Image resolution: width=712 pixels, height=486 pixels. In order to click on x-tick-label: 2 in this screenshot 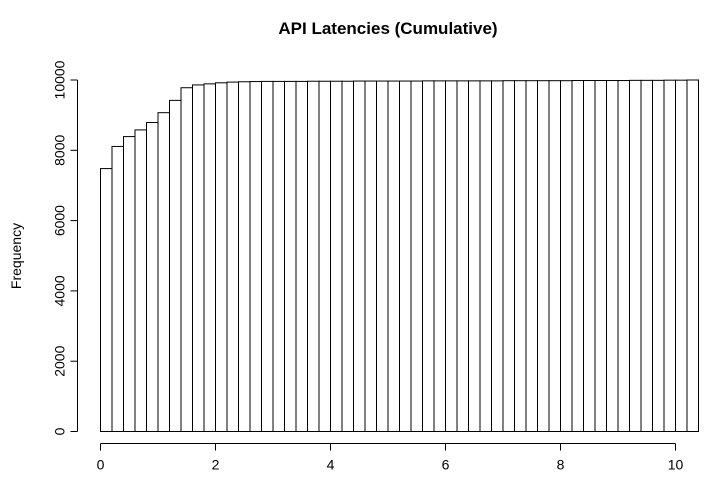, I will do `click(216, 465)`.